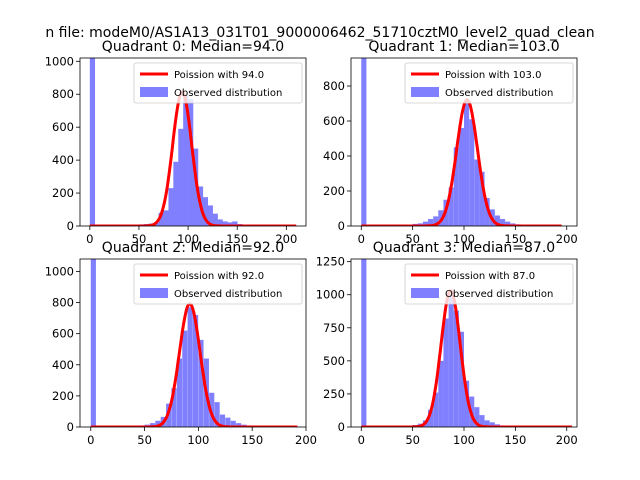  What do you see at coordinates (334, 328) in the screenshot?
I see `y-tick-label: 750` at bounding box center [334, 328].